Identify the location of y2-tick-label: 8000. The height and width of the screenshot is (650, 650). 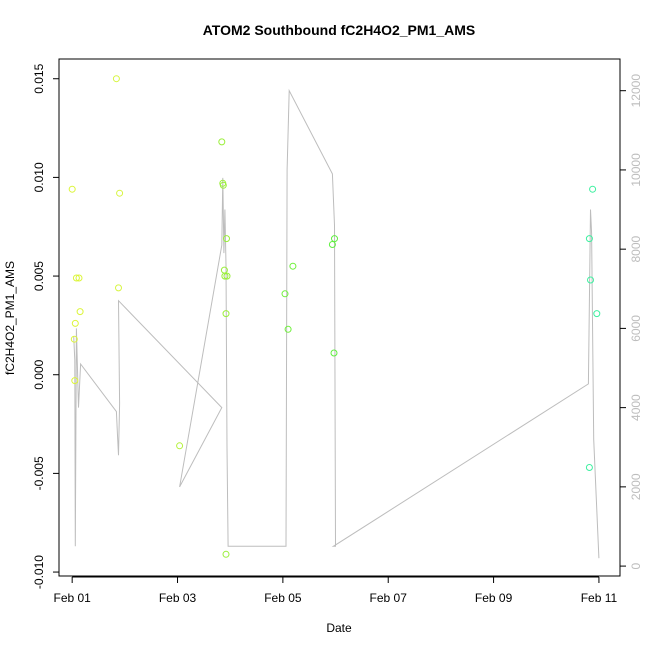
(636, 248).